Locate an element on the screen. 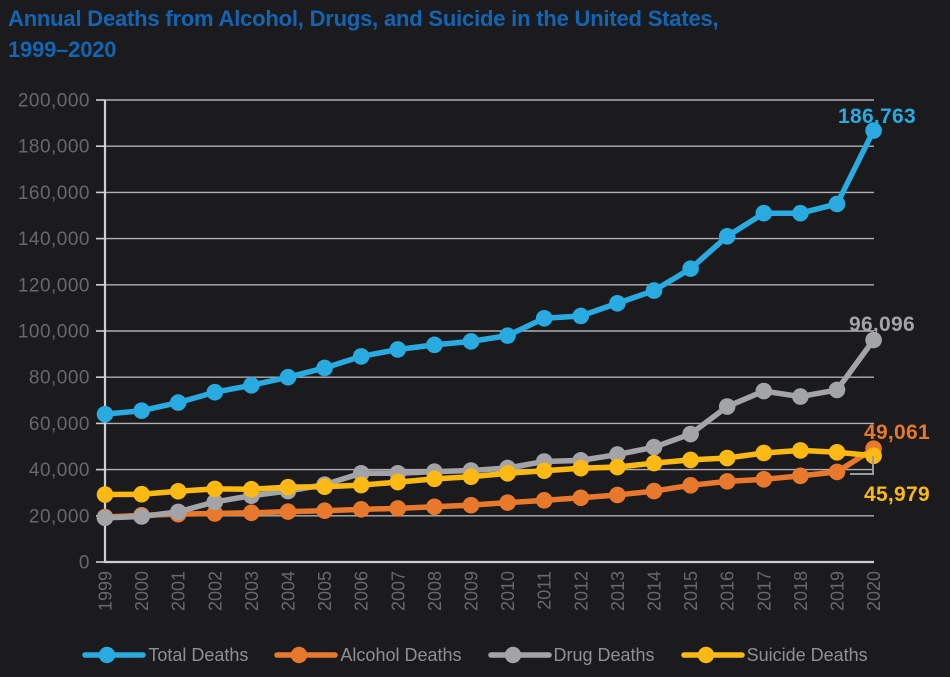 The width and height of the screenshot is (950, 677). x-tick-label: 2005 is located at coordinates (325, 591).